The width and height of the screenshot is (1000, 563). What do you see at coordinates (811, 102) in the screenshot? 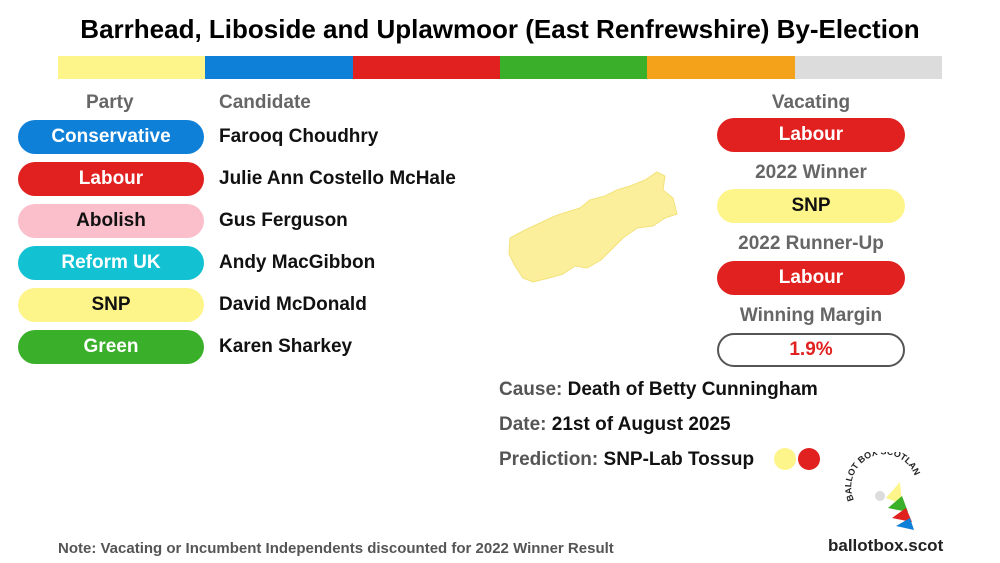
I see `vacating-label: Vacating` at bounding box center [811, 102].